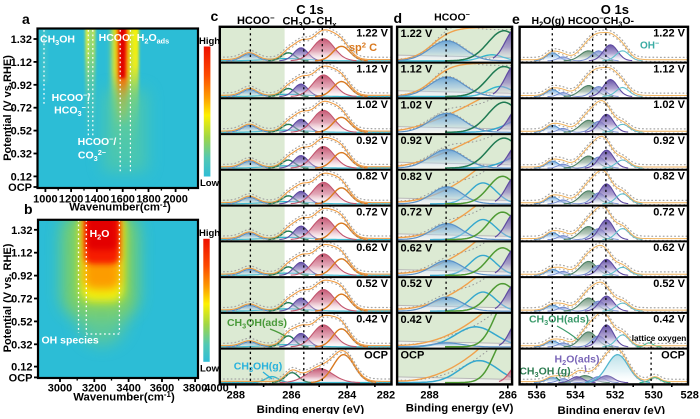 This screenshot has height=419, width=700. I want to click on svg-text: lattice oxygen, so click(659, 338).